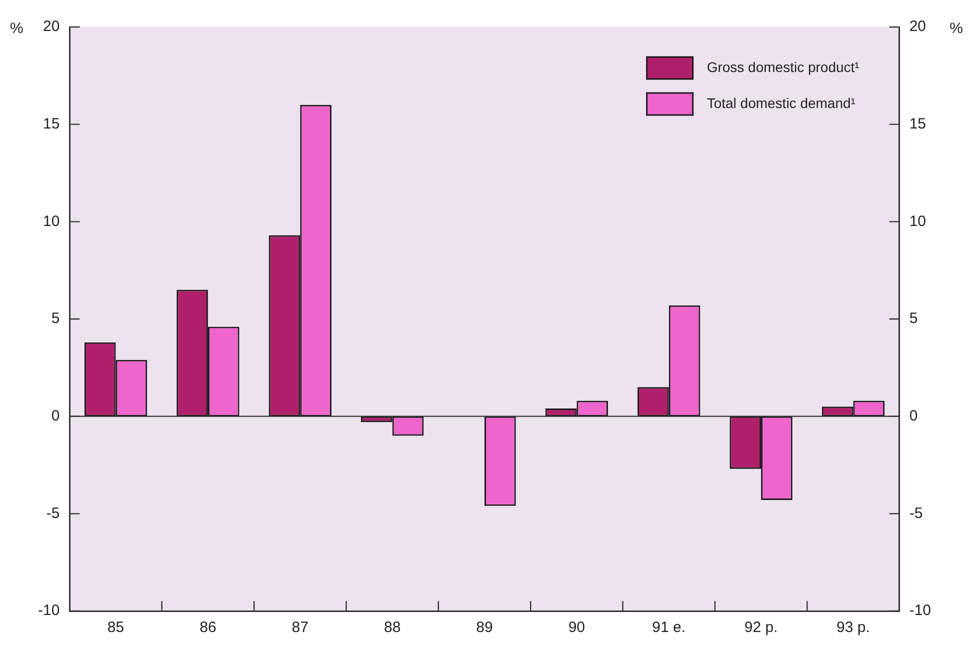  I want to click on x-tick-label: 87, so click(300, 627).